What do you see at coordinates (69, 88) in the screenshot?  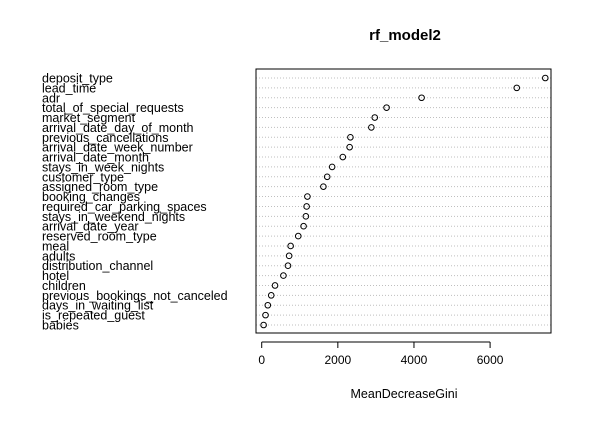 I see `category-label: lead_time` at bounding box center [69, 88].